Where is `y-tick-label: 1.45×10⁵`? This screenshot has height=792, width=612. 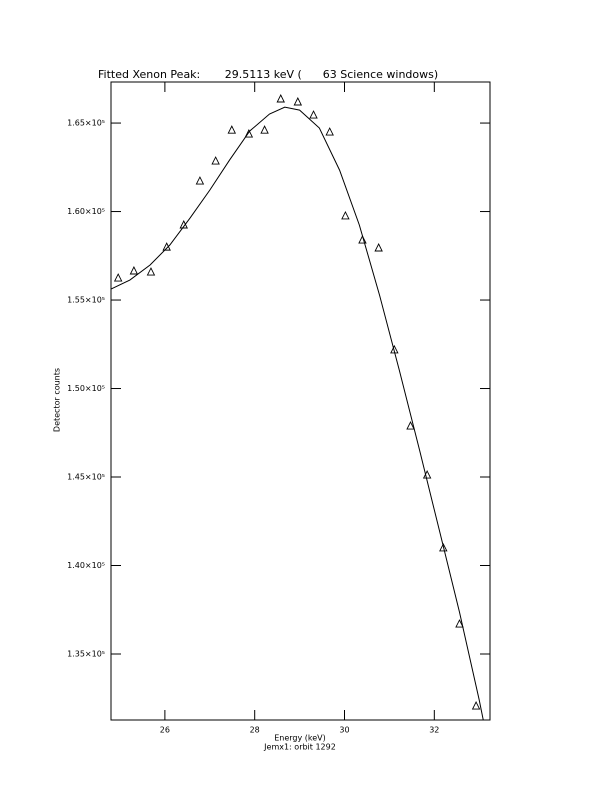
y-tick-label: 1.45×10⁵ is located at coordinates (86, 477).